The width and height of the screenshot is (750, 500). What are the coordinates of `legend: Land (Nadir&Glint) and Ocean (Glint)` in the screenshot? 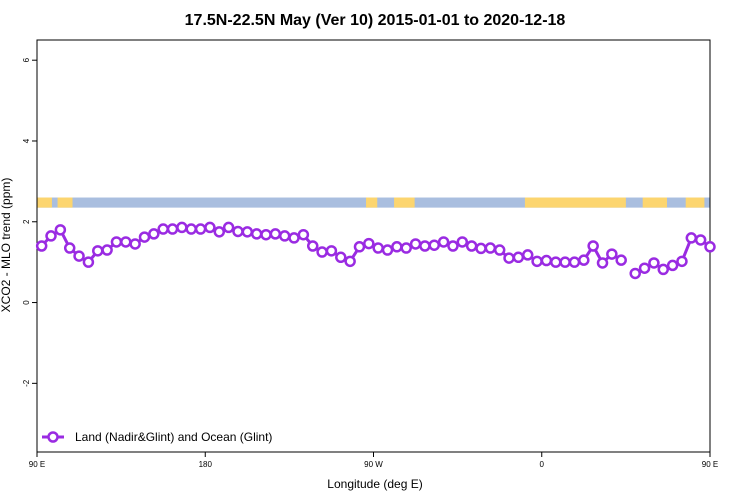 It's located at (157, 437).